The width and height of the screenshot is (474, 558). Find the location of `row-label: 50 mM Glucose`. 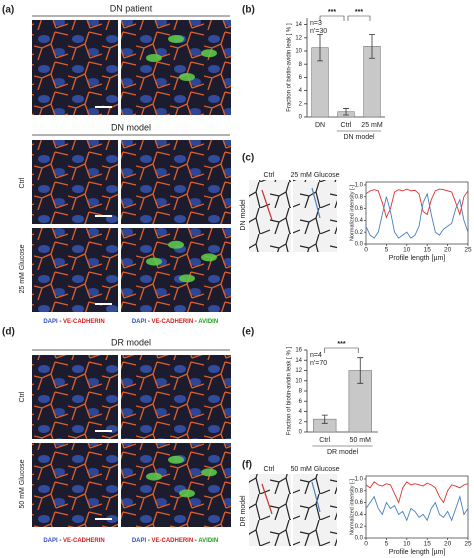

row-label: 50 mM Glucose is located at coordinates (22, 483).